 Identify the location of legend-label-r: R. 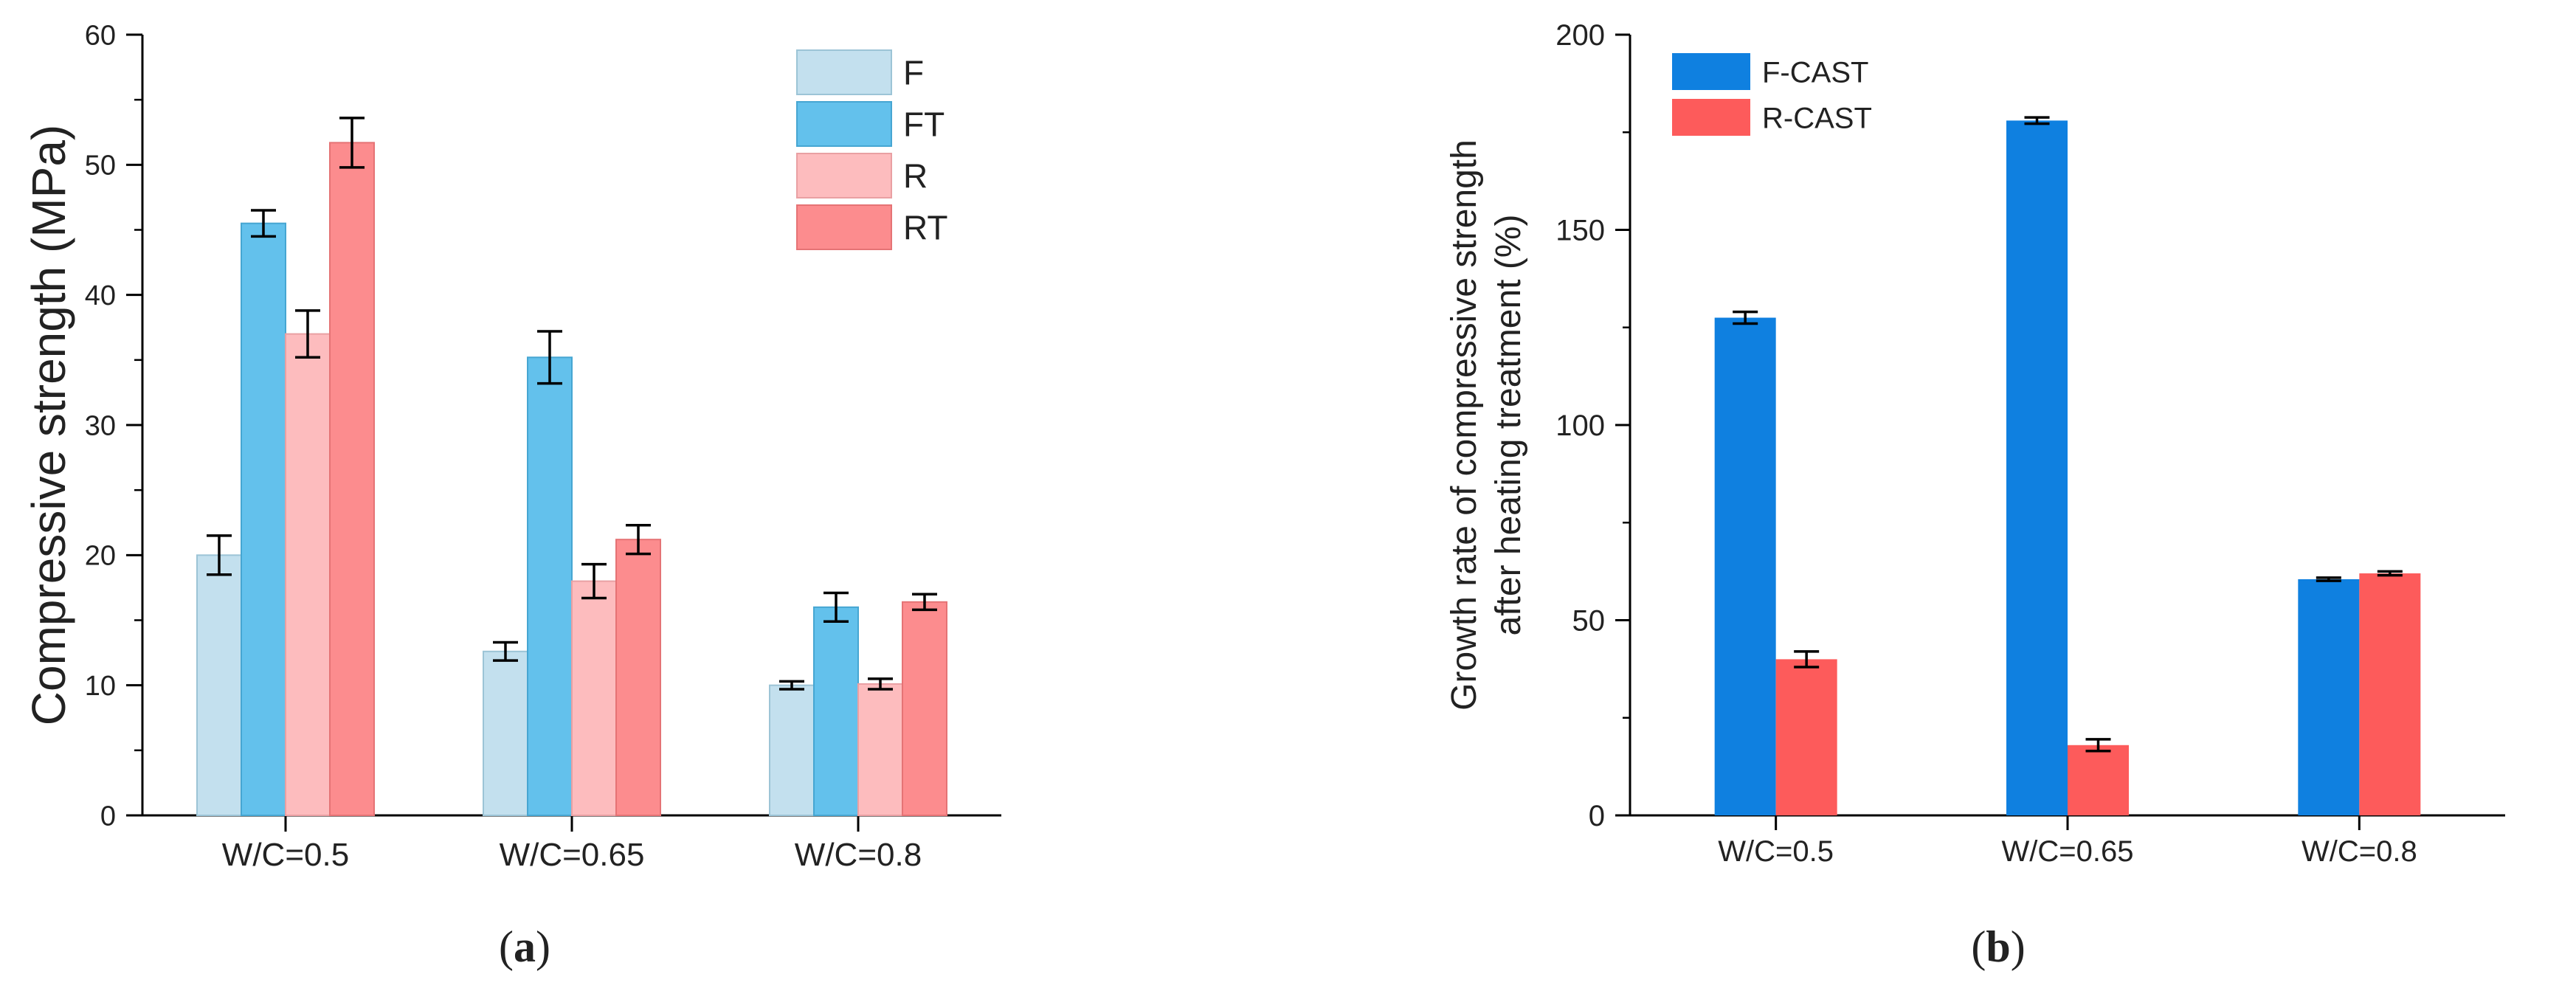
(916, 176).